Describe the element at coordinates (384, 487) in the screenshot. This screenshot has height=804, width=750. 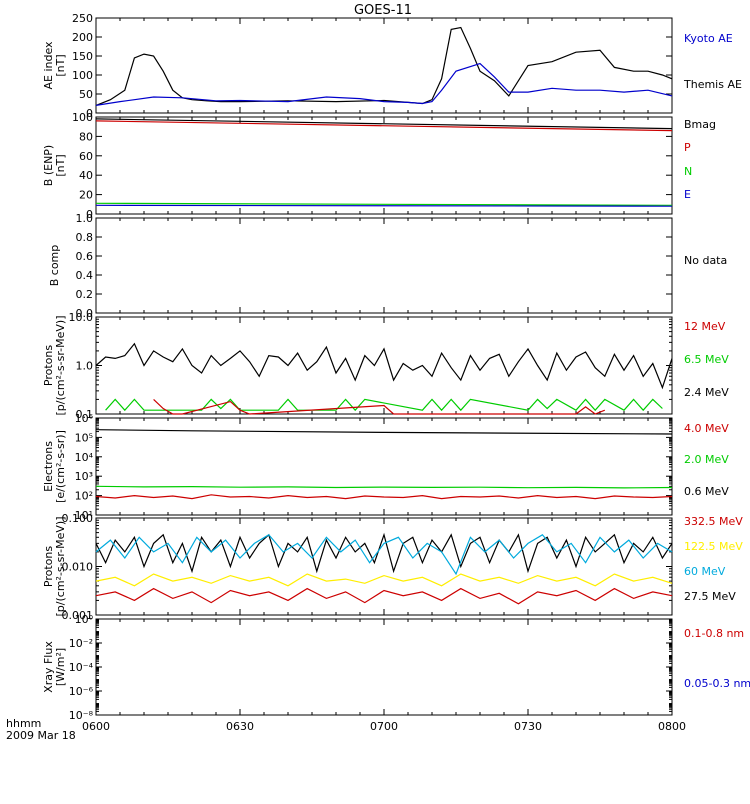
I see `series-line-2-0-mev` at that location.